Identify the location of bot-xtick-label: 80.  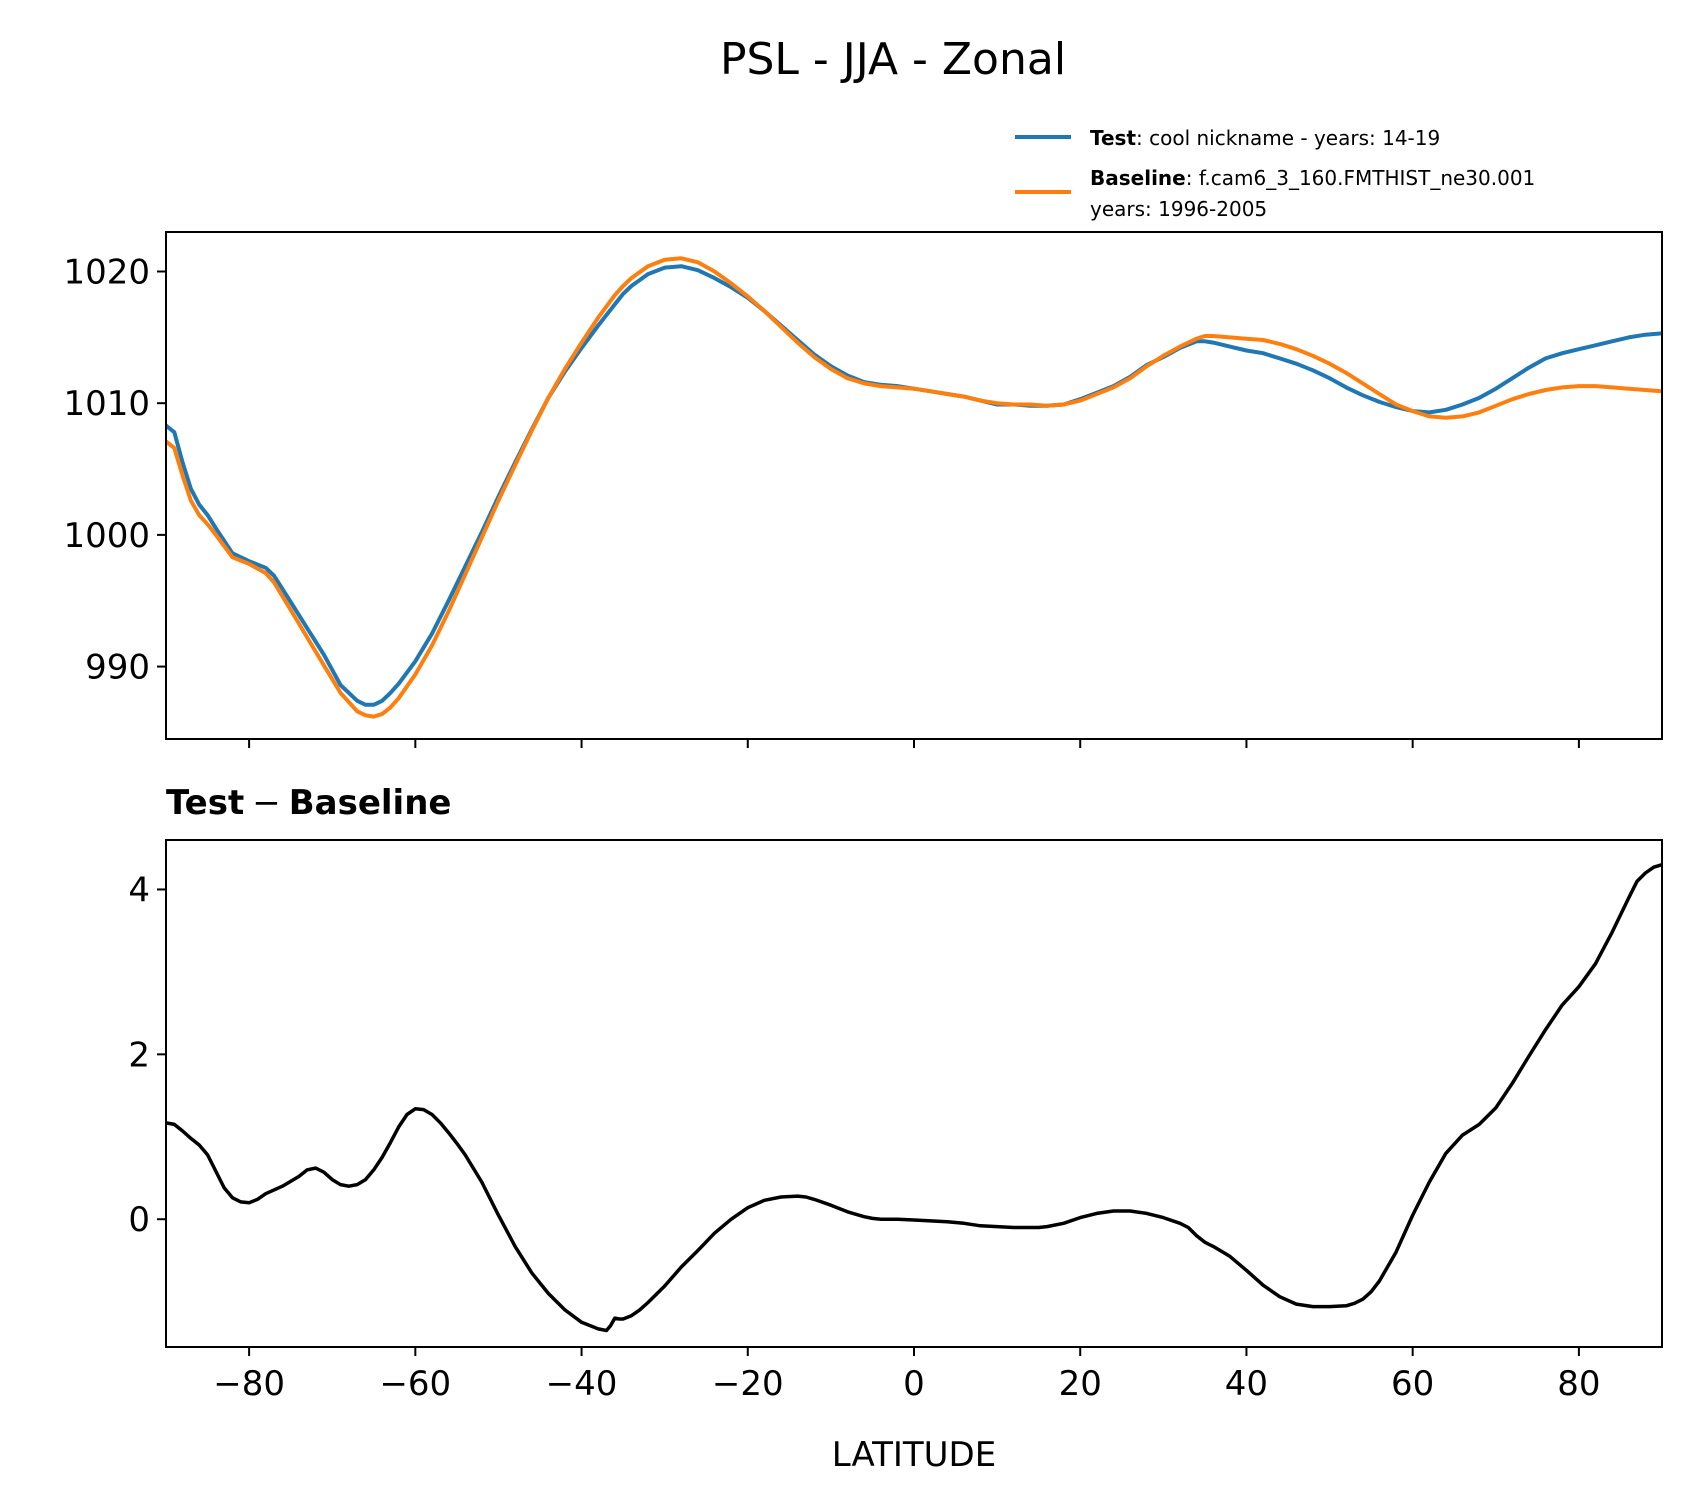
(1578, 1384).